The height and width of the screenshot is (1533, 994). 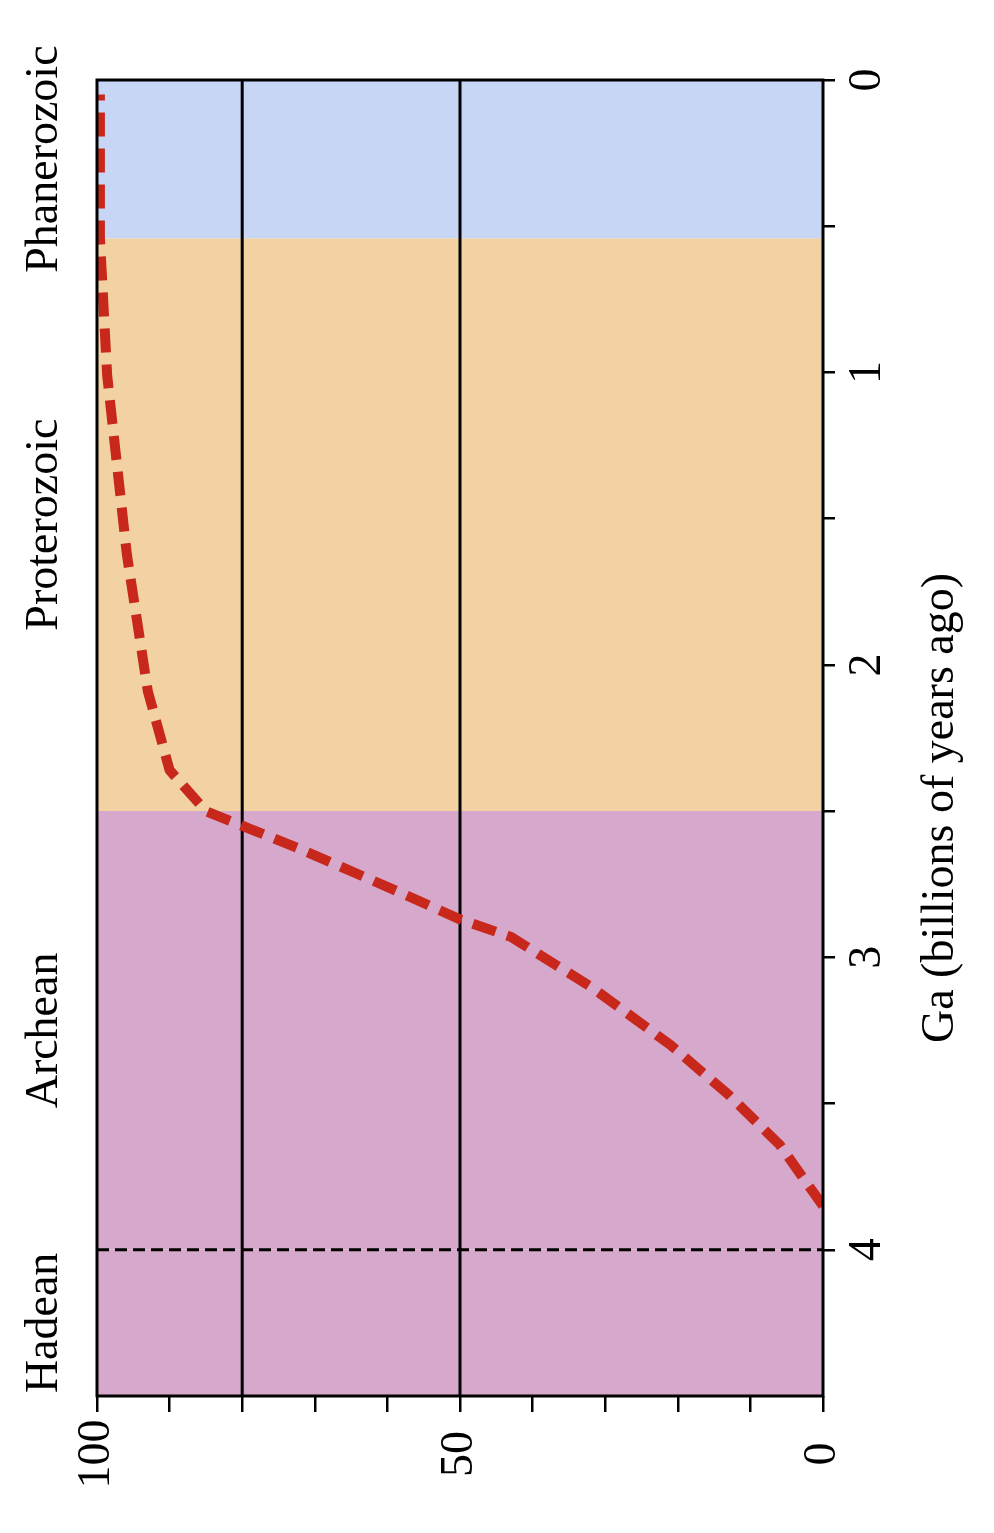 What do you see at coordinates (42, 1323) in the screenshot?
I see `band-label: Hadean` at bounding box center [42, 1323].